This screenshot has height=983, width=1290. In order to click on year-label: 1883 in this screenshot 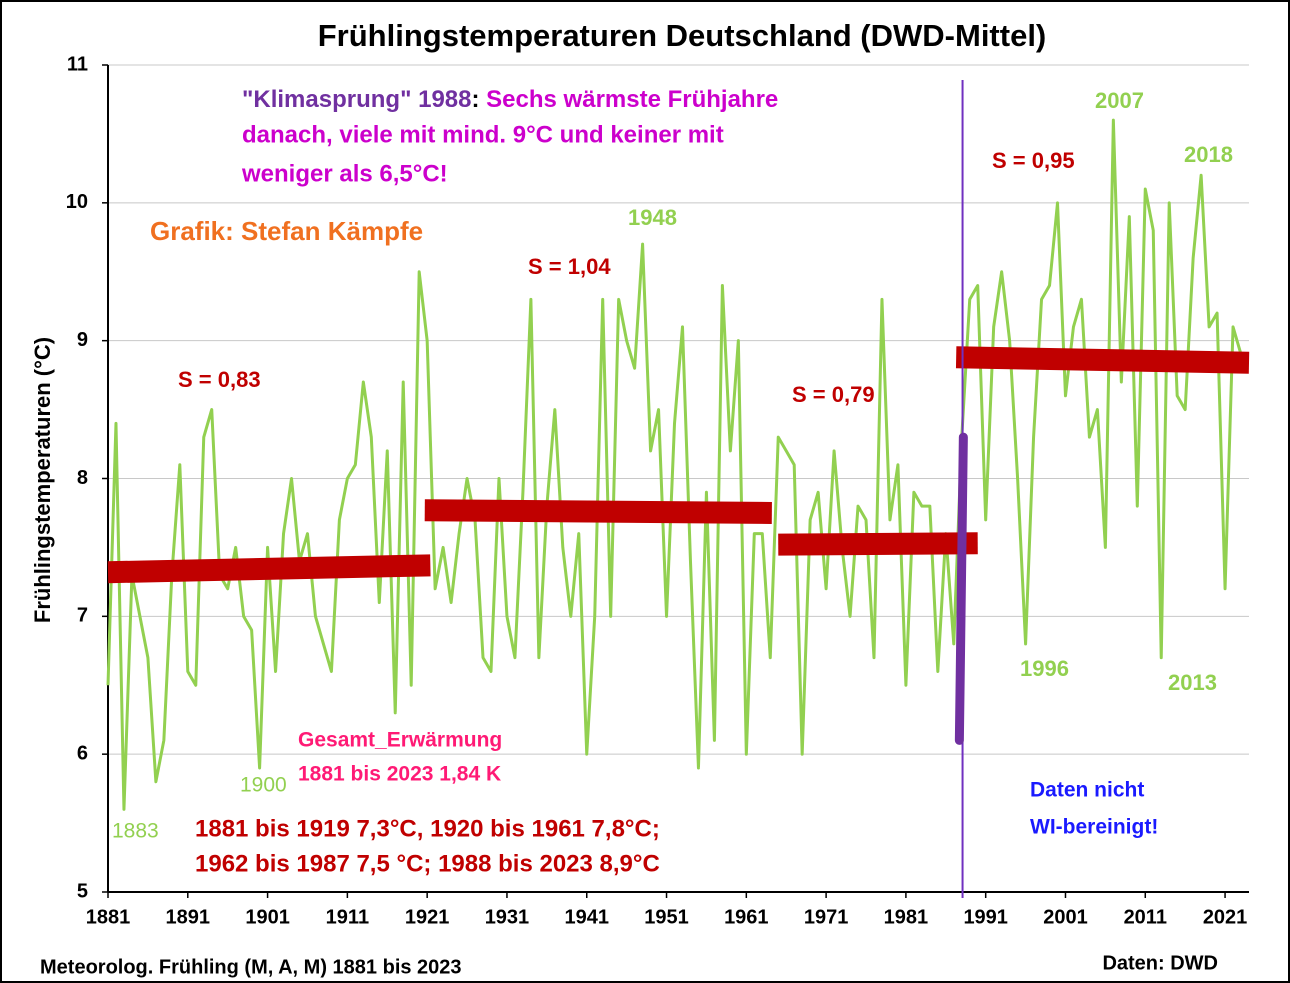, I will do `click(135, 831)`.